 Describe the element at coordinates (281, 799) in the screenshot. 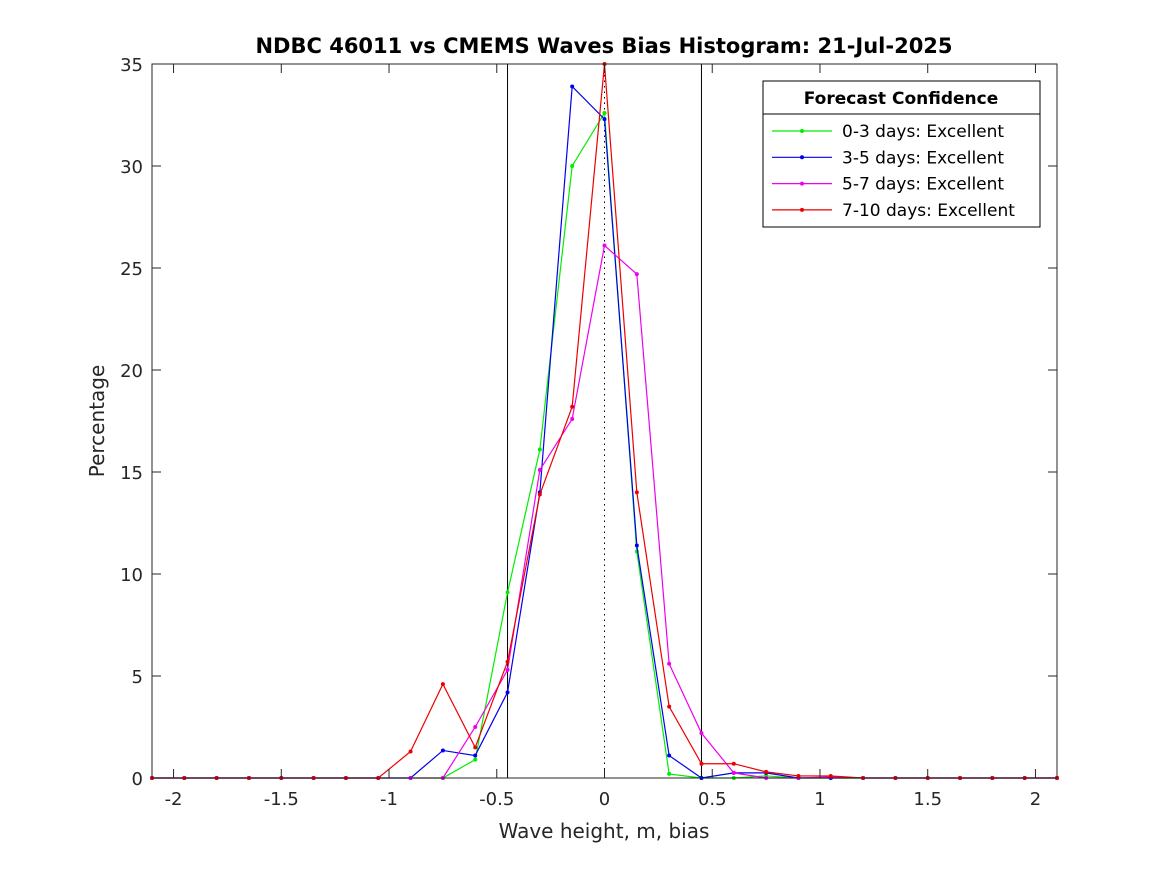

I see `x-tick-label-1: -1.5` at that location.